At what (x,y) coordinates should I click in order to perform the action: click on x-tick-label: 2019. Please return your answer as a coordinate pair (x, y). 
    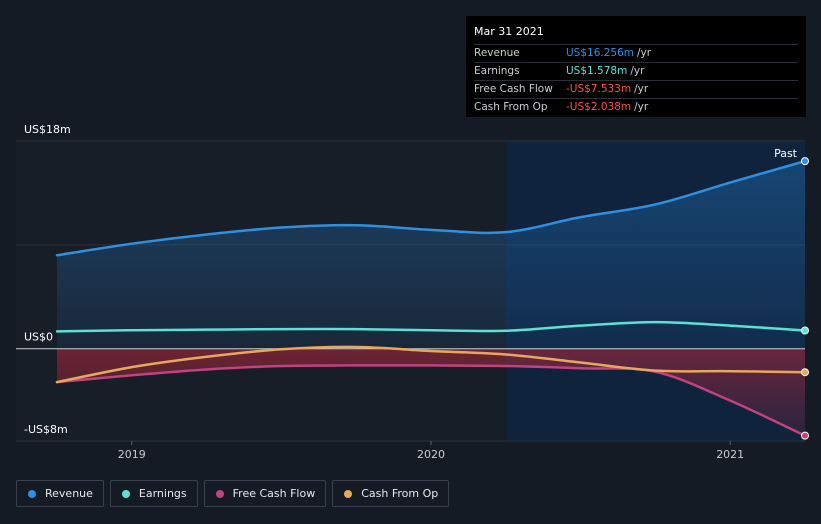
    Looking at the image, I should click on (132, 454).